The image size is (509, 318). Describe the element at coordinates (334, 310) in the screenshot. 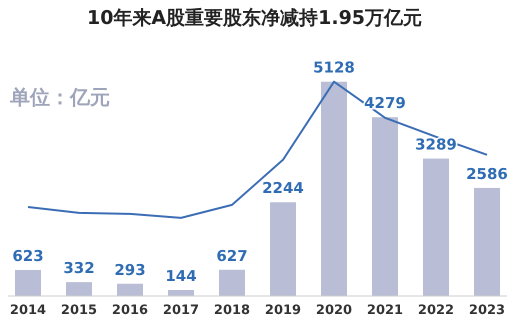

I see `x-tick-label: 2020` at that location.